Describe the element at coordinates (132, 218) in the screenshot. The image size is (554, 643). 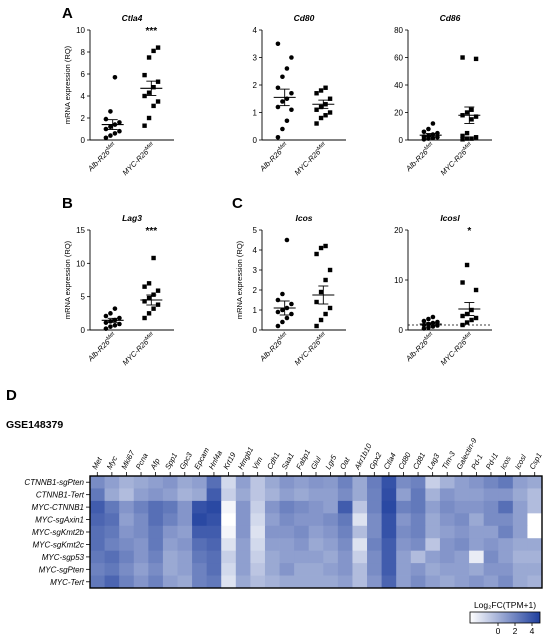
I see `panel-title: Lag3` at that location.